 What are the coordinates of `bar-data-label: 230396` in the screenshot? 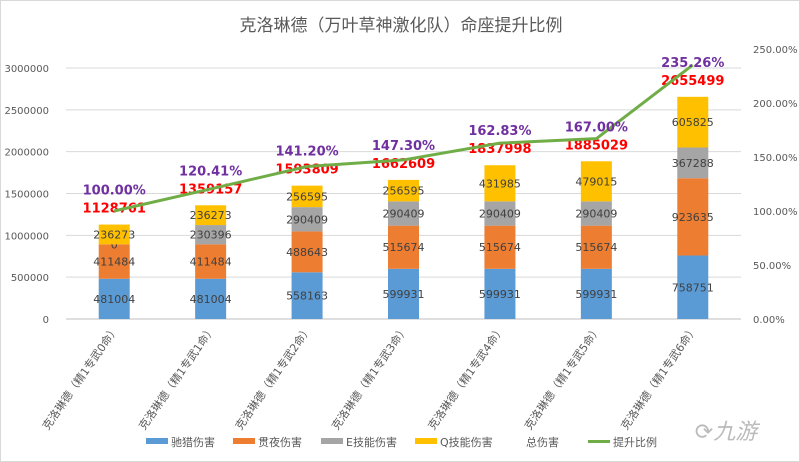 It's located at (211, 235).